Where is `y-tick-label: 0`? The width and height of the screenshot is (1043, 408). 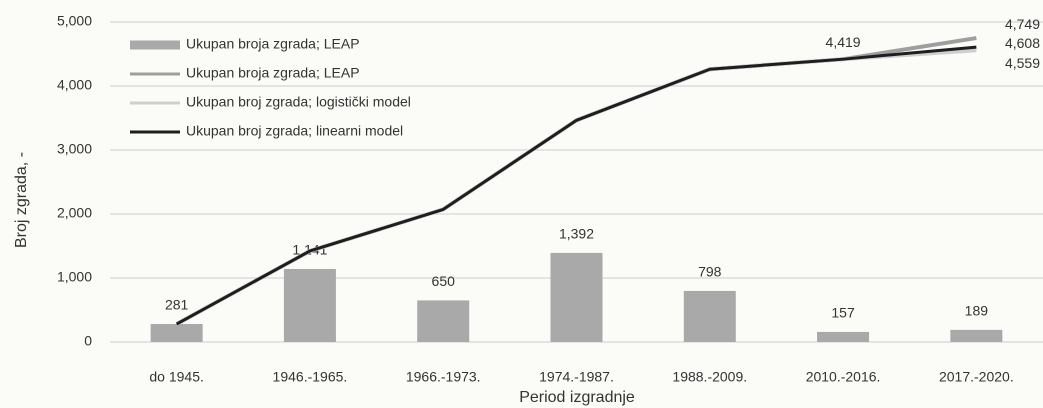
y-tick-label: 0 is located at coordinates (88, 341).